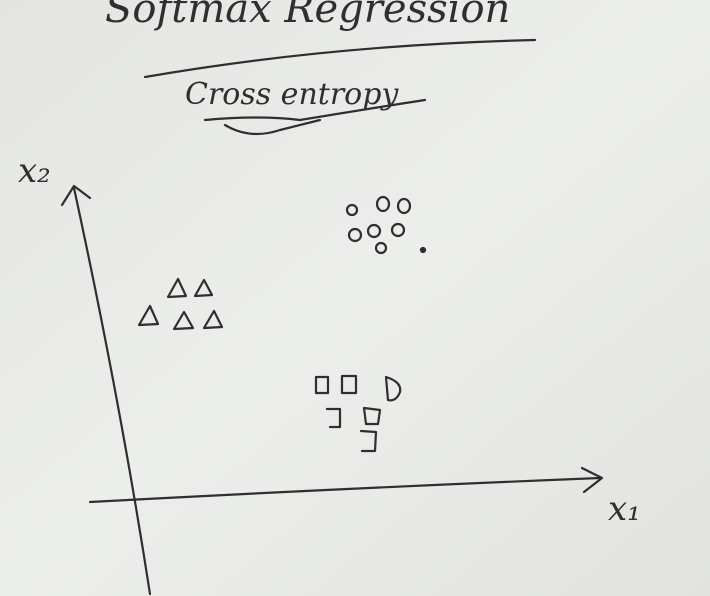 Image resolution: width=710 pixels, height=596 pixels. What do you see at coordinates (624, 509) in the screenshot?
I see `x-axis-label: x₁` at bounding box center [624, 509].